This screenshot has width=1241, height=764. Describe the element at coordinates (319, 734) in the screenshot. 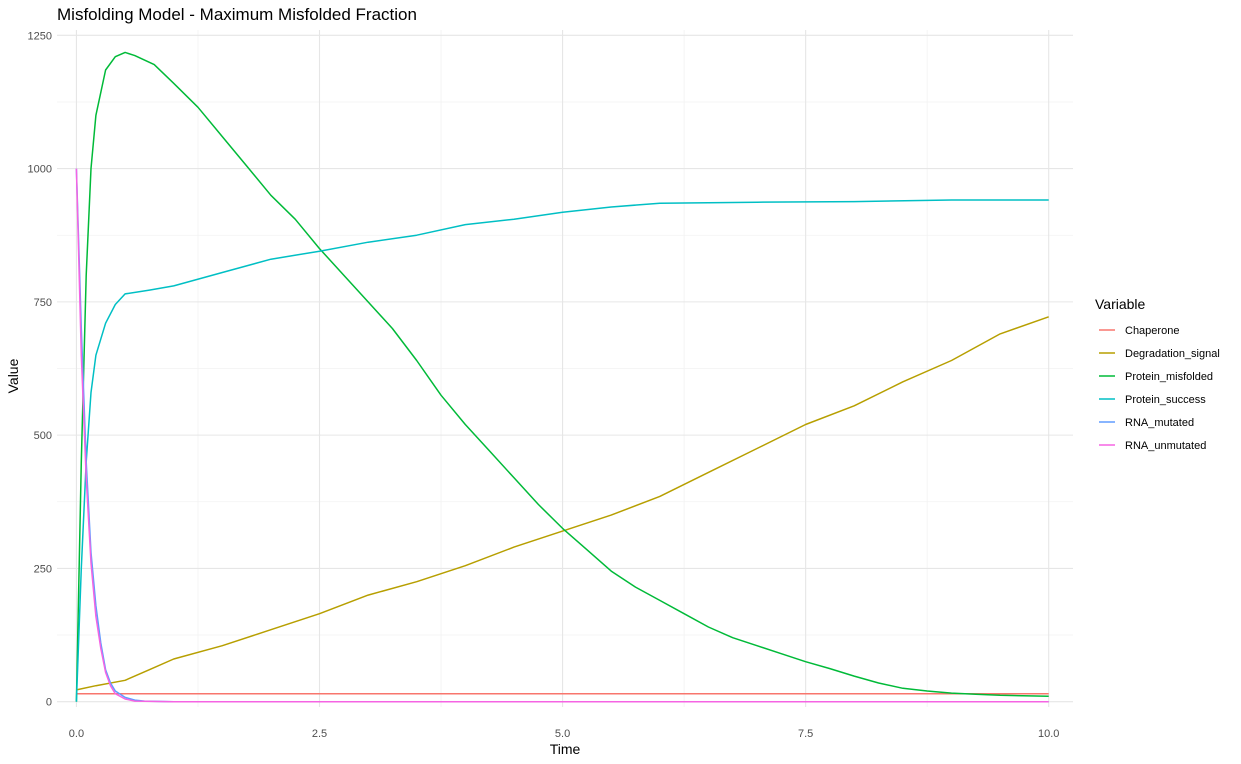

I see `x-tick-label: 2.5` at that location.